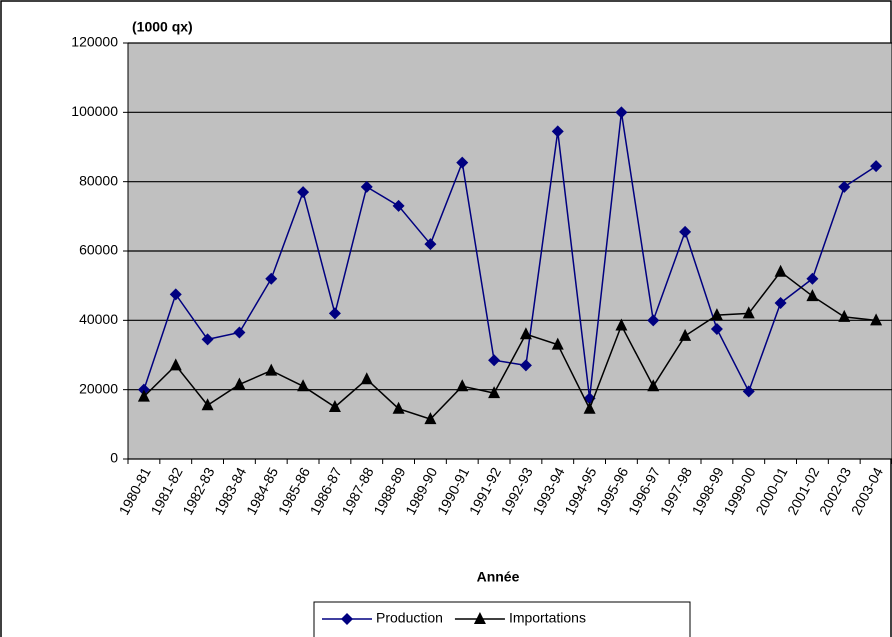 This screenshot has width=892, height=637. I want to click on legend-label: Production, so click(409, 618).